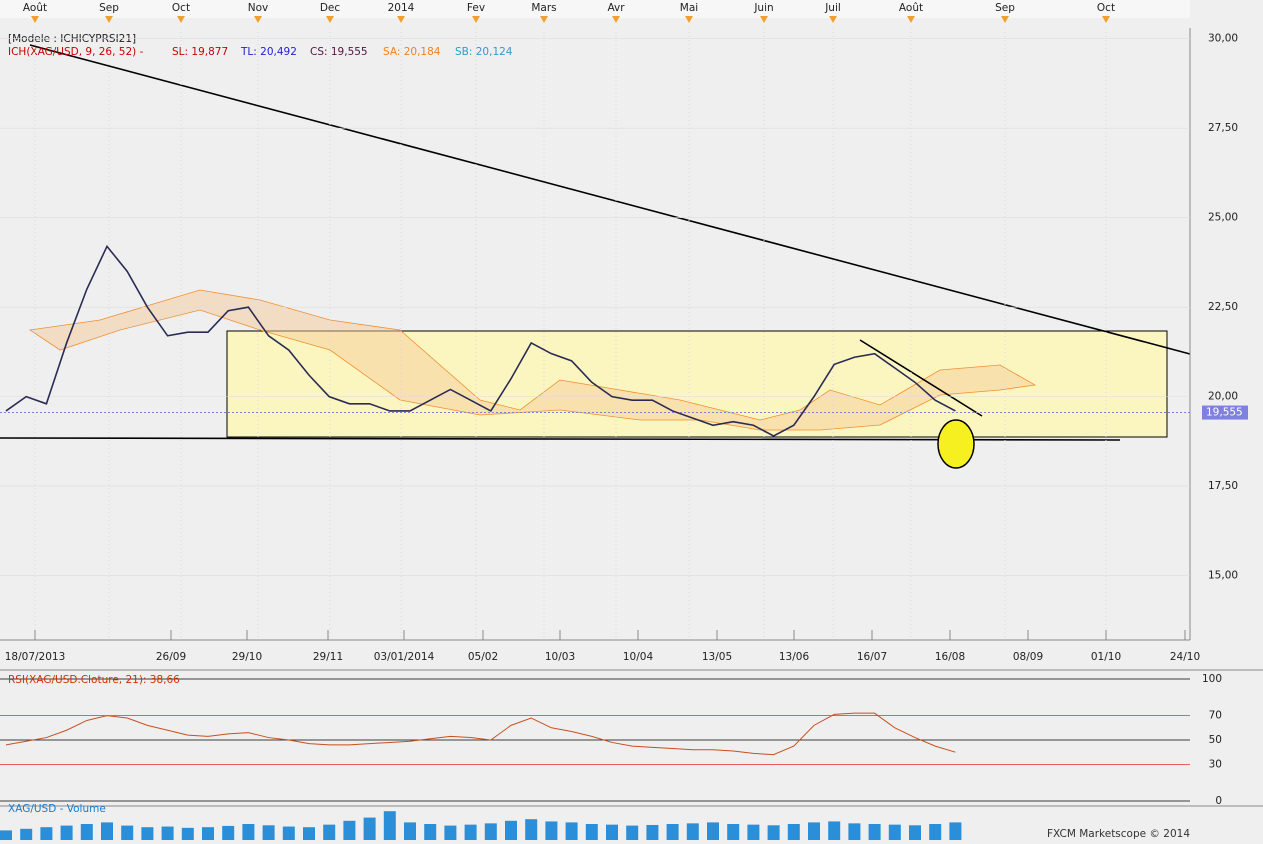 The width and height of the screenshot is (1263, 844). I want to click on data-line, so click(480, 734).